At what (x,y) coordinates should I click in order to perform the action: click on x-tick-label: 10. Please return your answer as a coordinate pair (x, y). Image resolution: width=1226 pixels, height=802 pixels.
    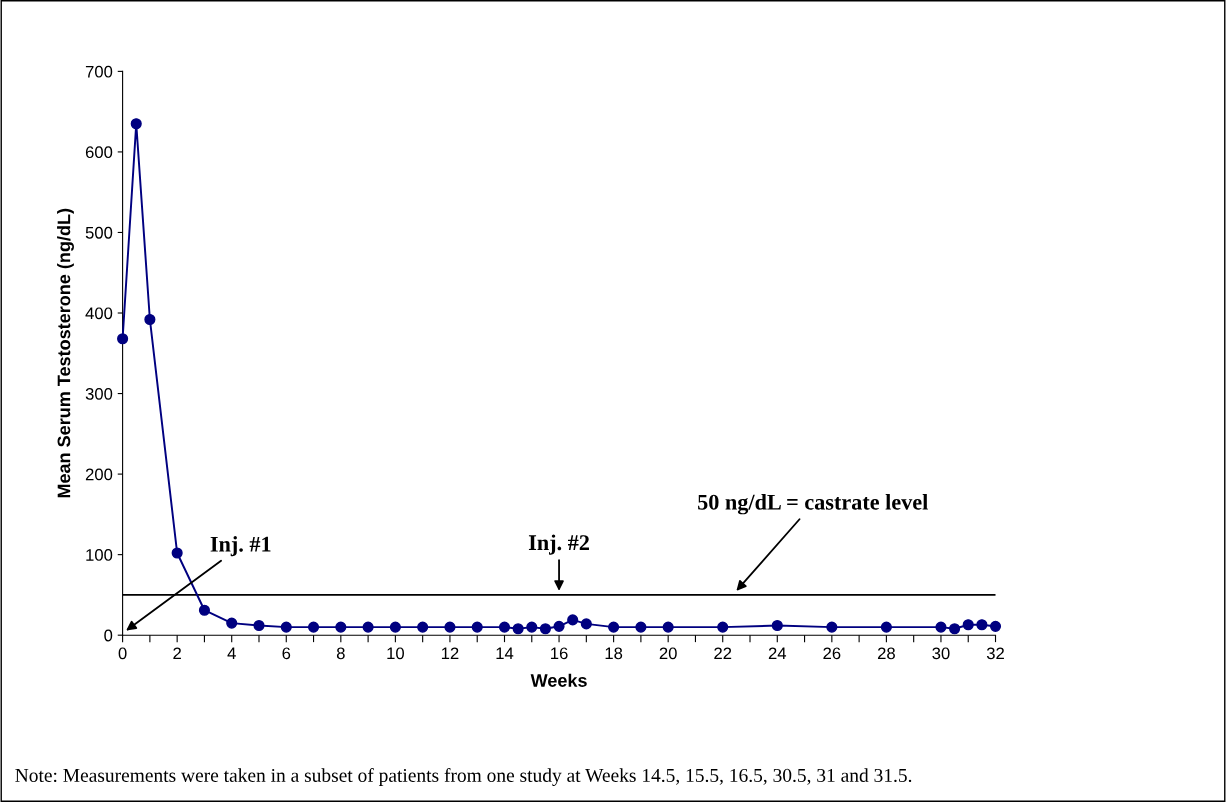
    Looking at the image, I should click on (395, 653).